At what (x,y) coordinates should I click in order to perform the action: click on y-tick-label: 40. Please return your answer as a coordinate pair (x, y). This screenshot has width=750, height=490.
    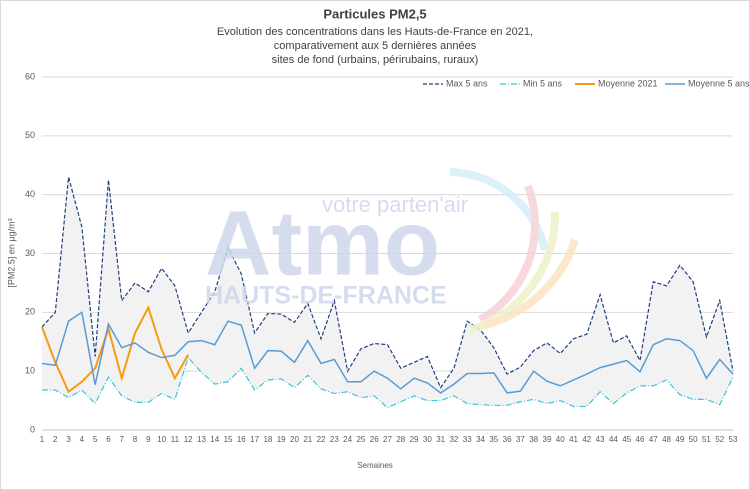
    Looking at the image, I should click on (30, 194).